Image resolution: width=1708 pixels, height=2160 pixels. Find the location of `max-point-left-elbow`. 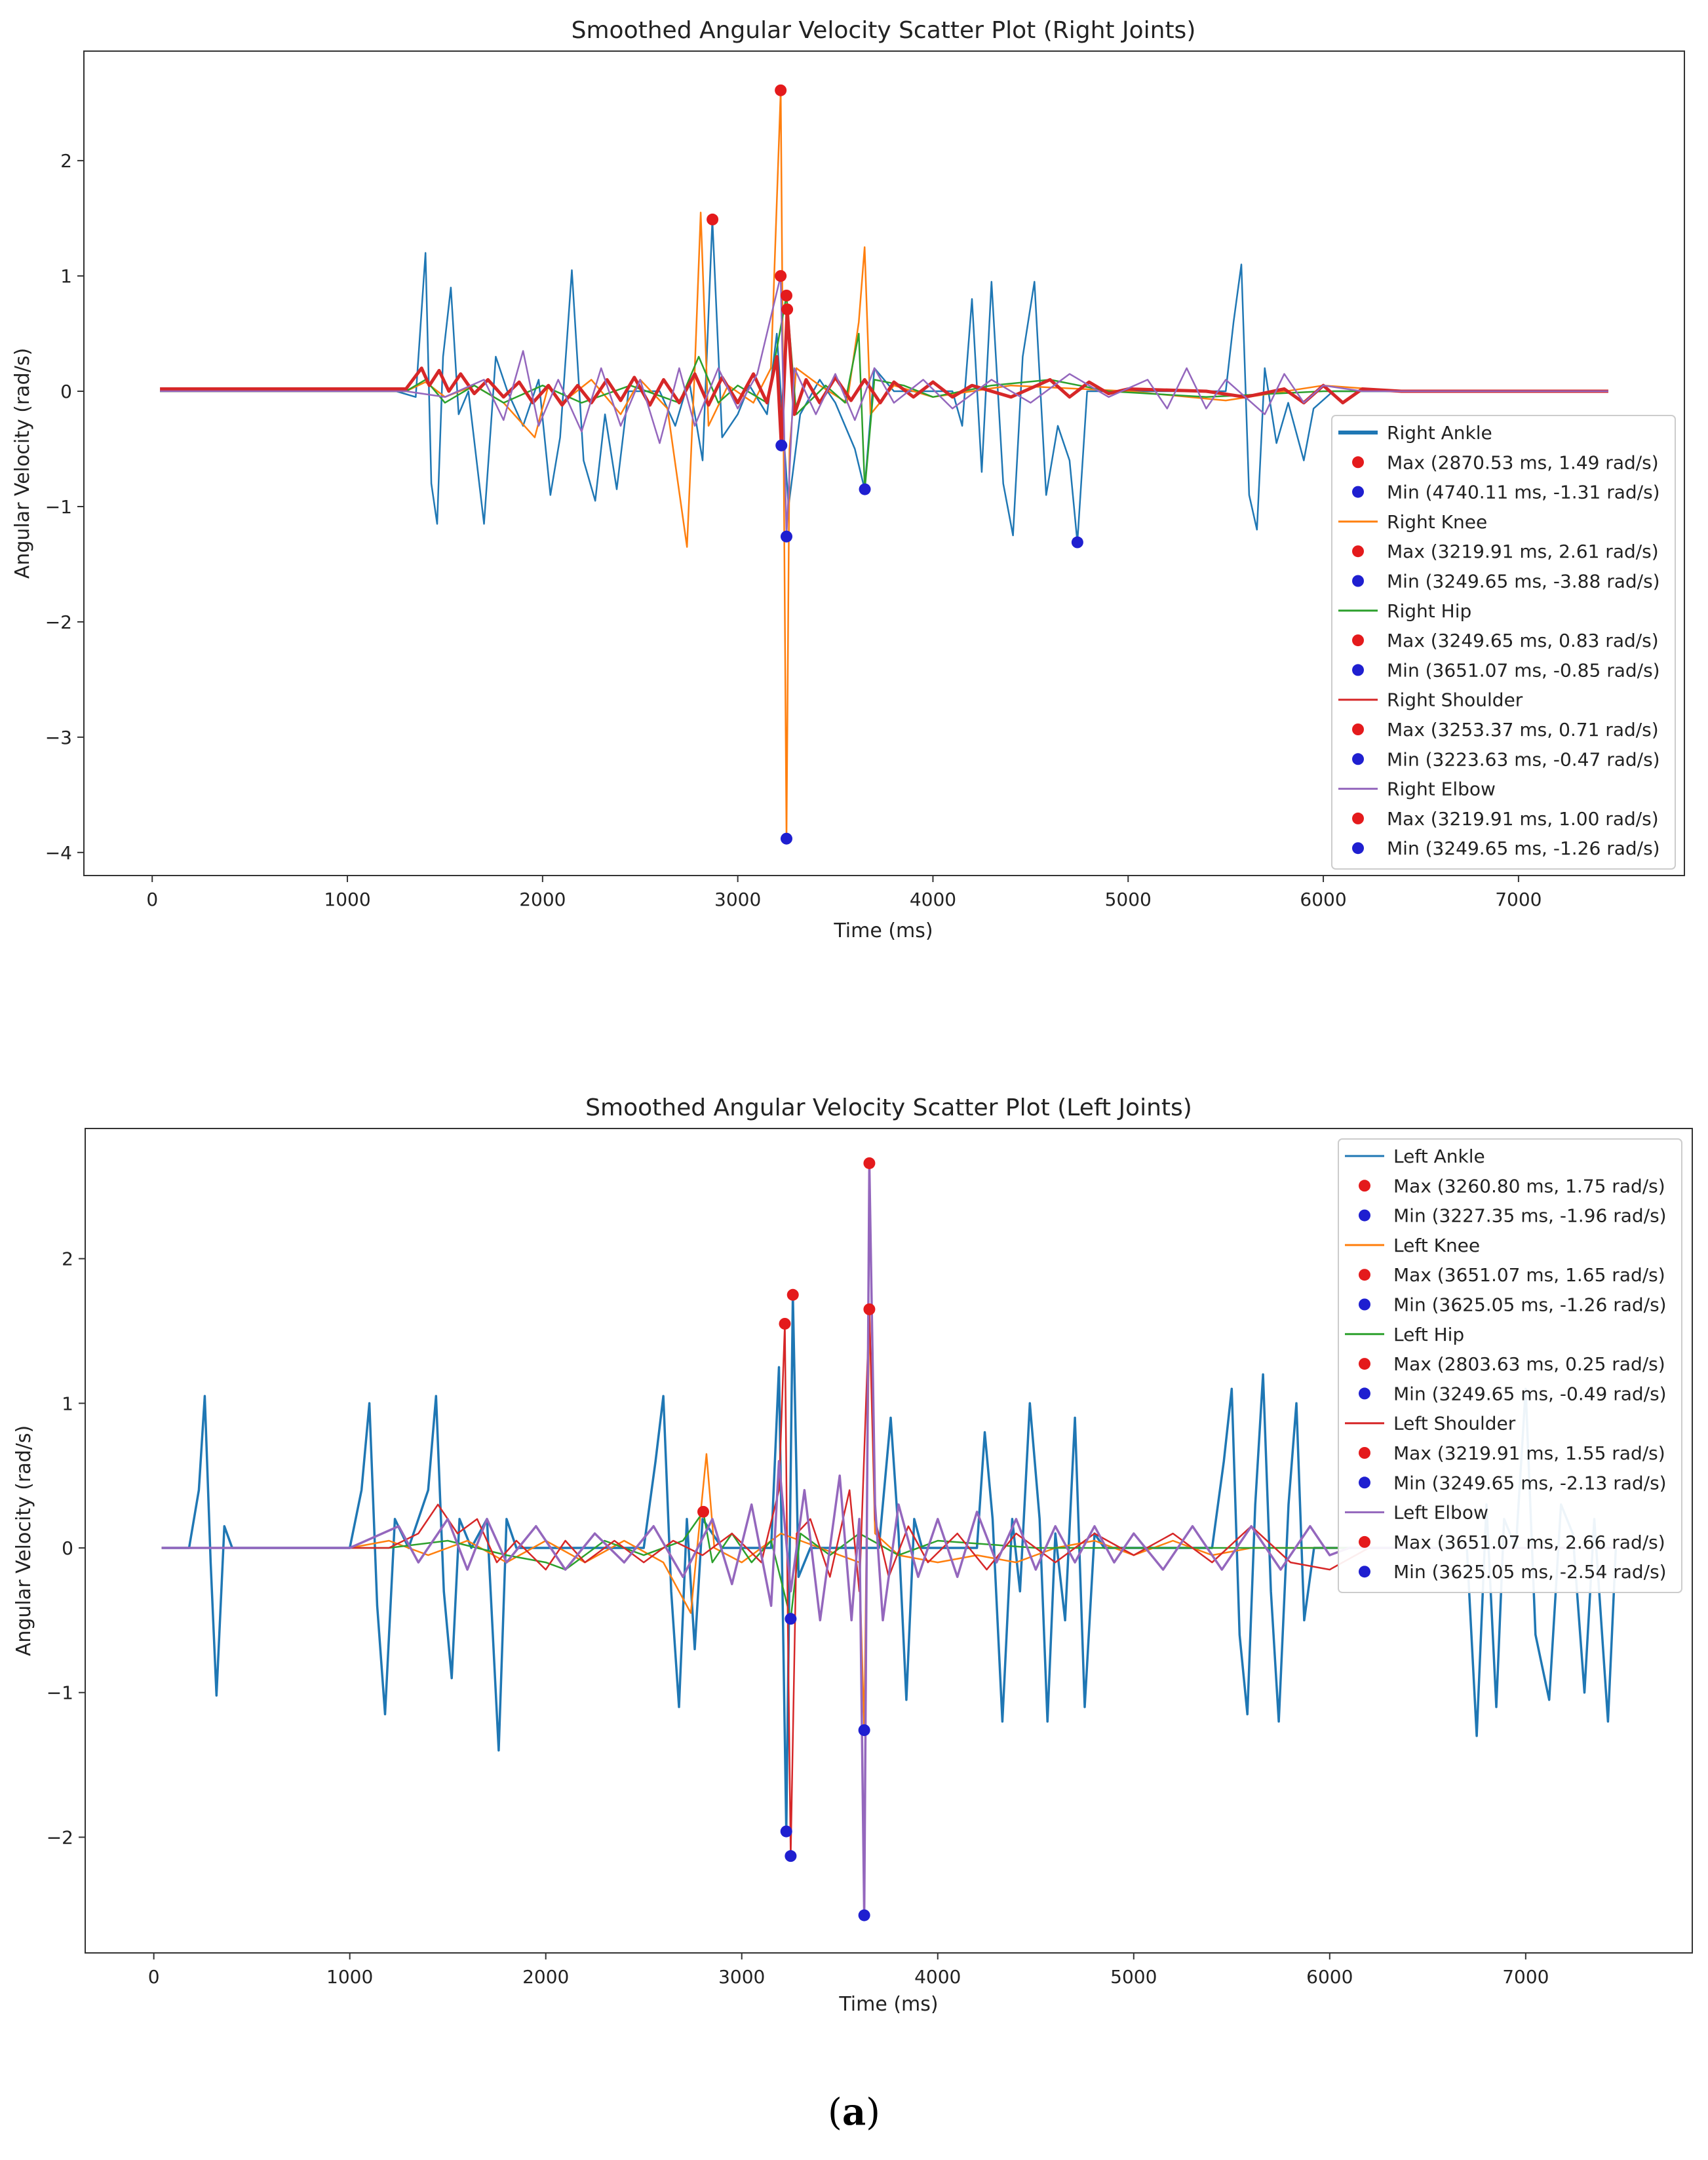

max-point-left-elbow is located at coordinates (870, 1163).